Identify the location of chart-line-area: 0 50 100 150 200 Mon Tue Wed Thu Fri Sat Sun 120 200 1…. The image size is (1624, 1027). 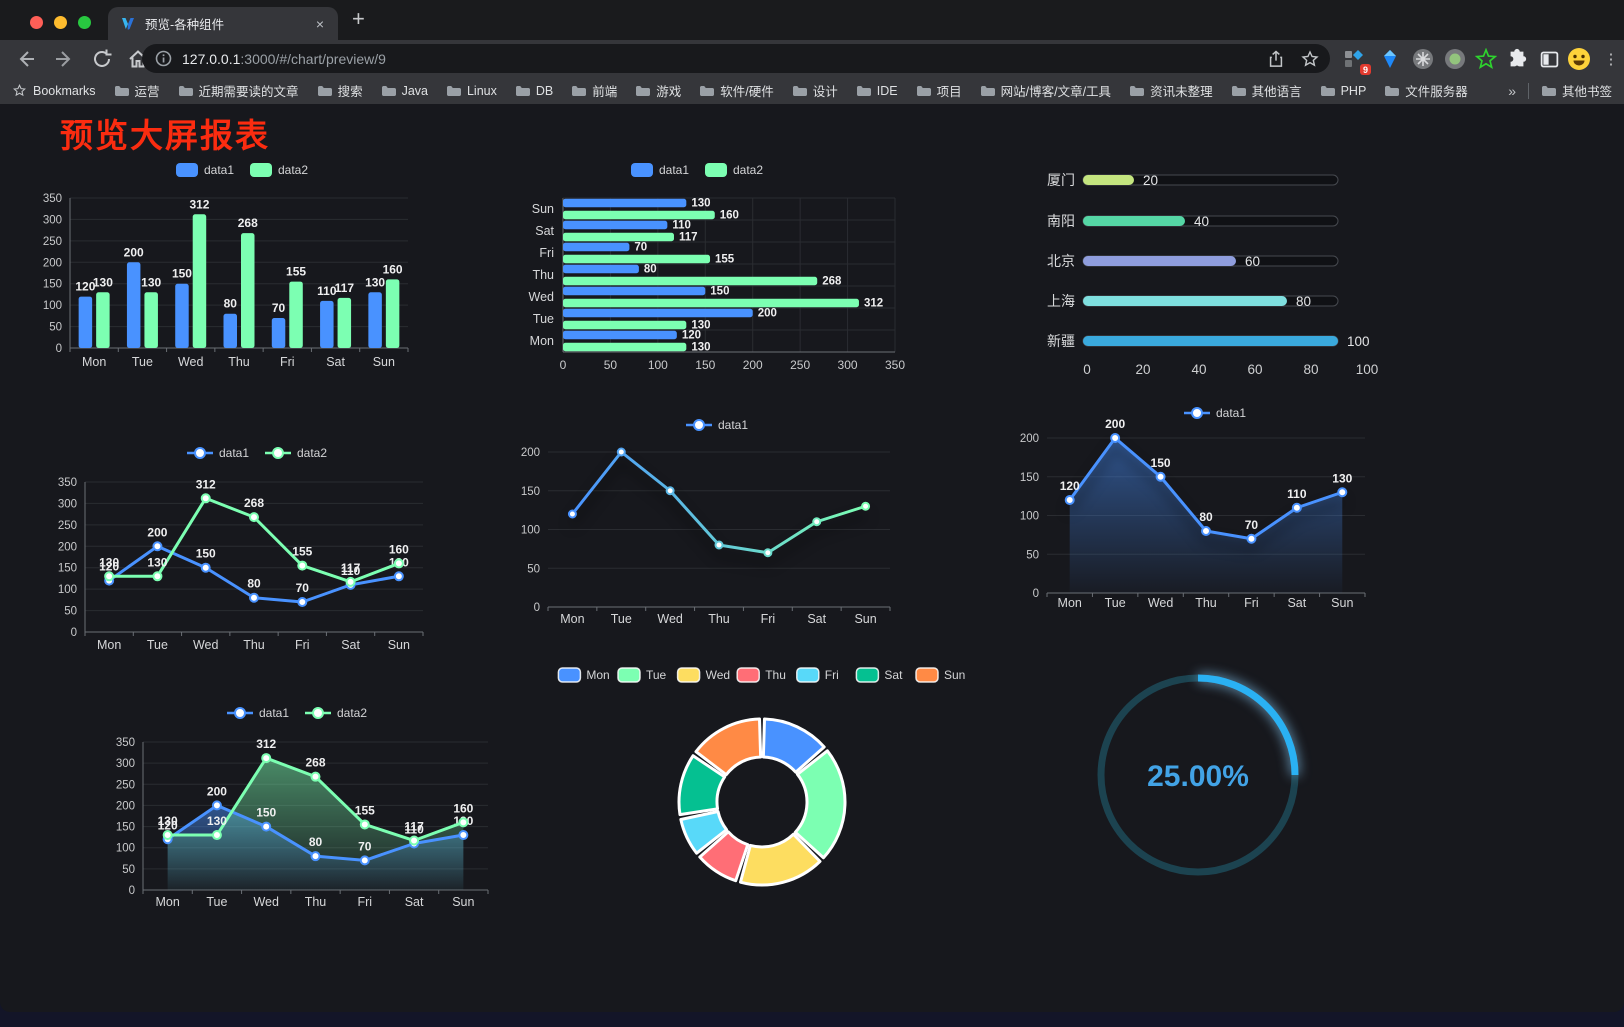
(1197, 512).